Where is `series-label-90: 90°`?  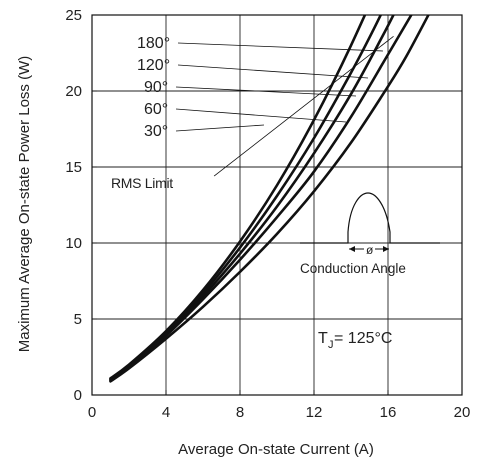 series-label-90: 90° is located at coordinates (156, 87).